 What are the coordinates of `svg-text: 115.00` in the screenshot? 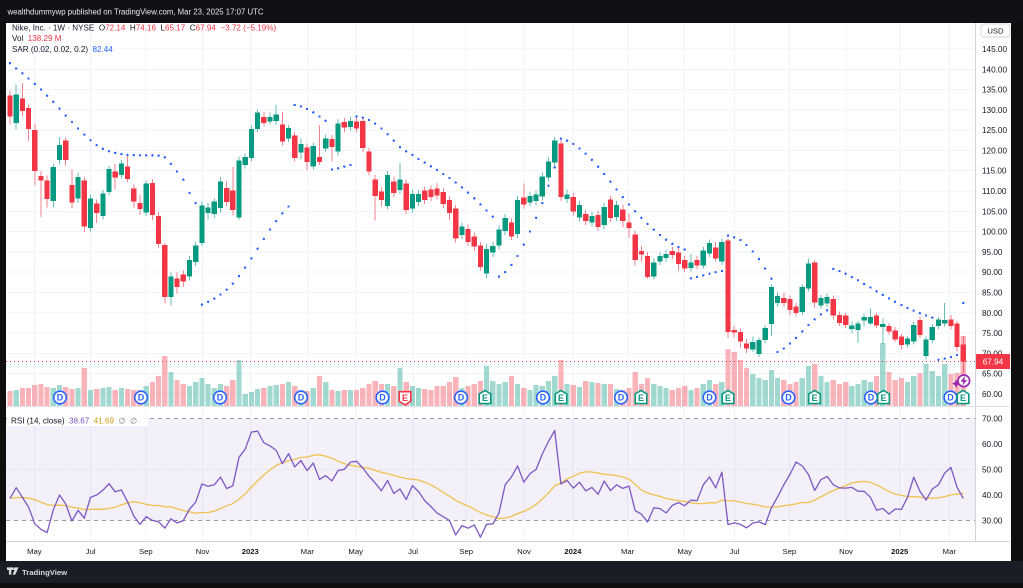 It's located at (994, 171).